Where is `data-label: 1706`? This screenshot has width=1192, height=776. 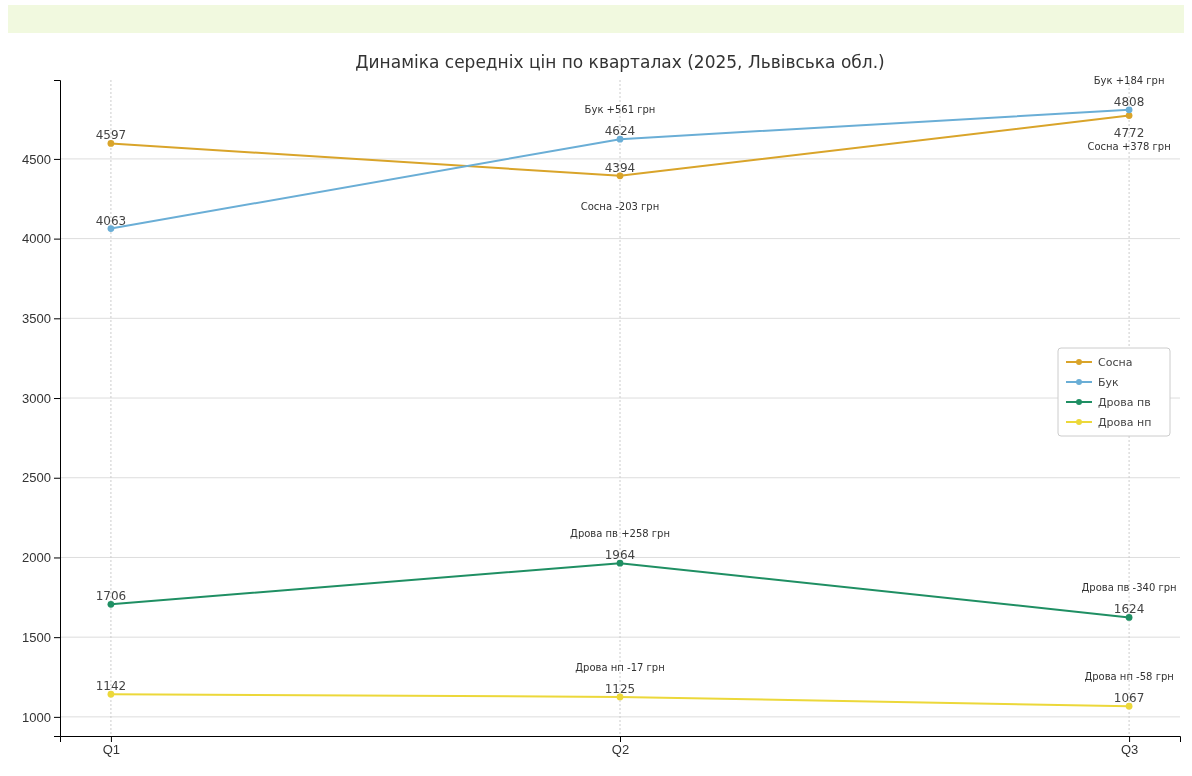 data-label: 1706 is located at coordinates (111, 596).